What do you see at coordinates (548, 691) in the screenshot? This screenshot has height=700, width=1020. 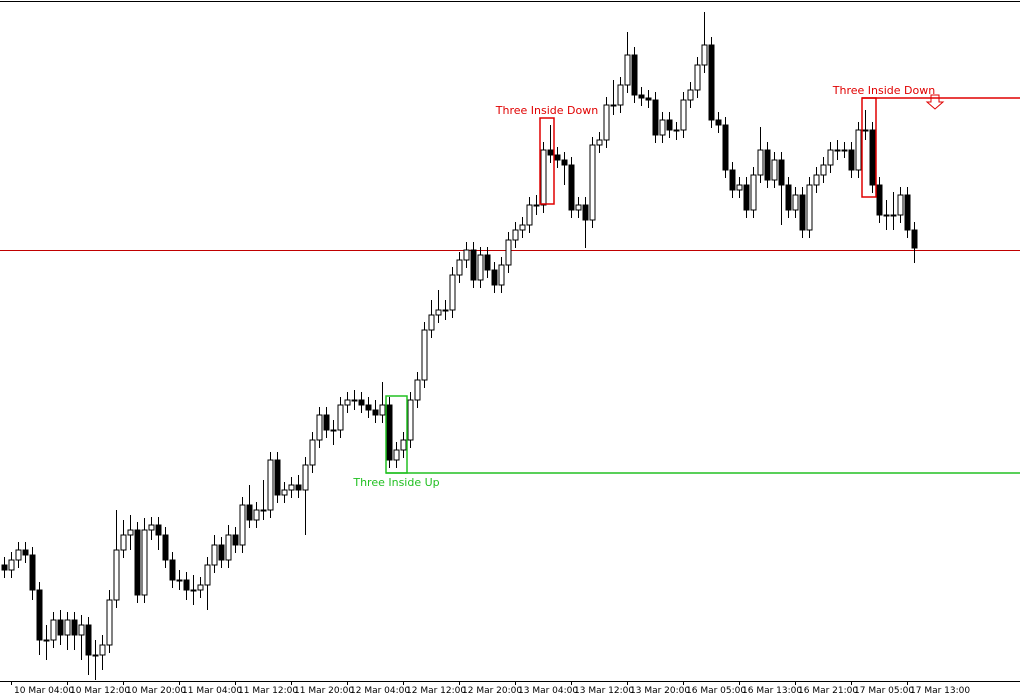 I see `x-tick-label: 13 Mar 04:00` at bounding box center [548, 691].